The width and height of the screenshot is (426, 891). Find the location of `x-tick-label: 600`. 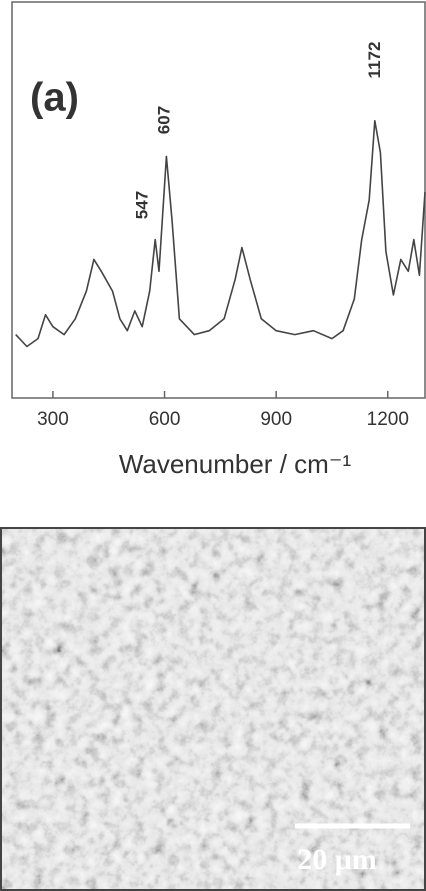

x-tick-label: 600 is located at coordinates (165, 419).